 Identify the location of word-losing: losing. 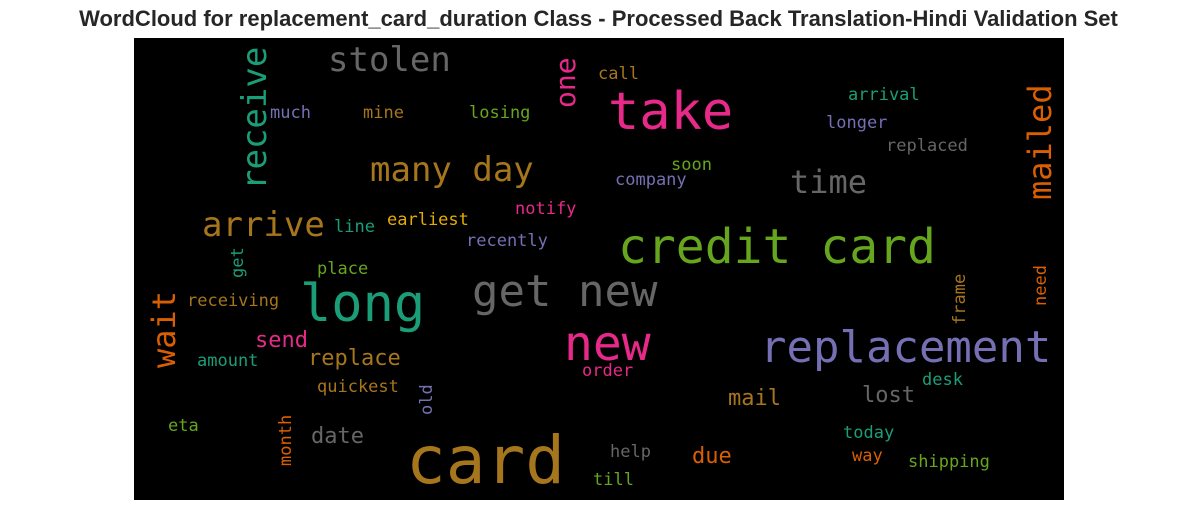
(500, 113).